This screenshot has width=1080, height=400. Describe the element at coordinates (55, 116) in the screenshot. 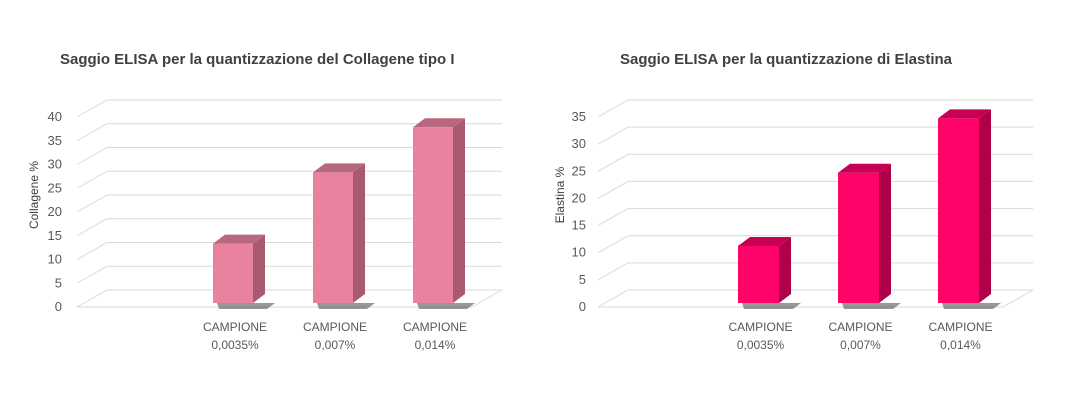

I see `y-tick-label: 40` at that location.